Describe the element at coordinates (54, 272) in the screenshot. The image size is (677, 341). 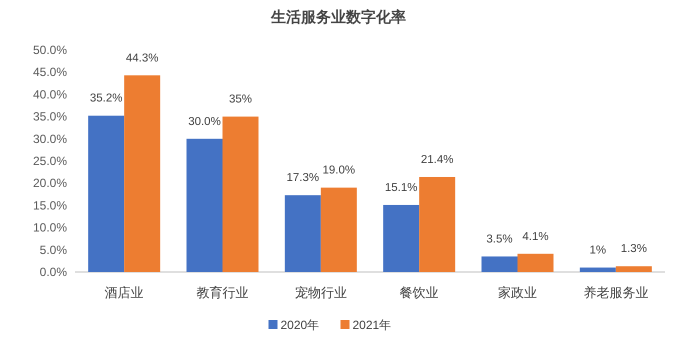
I see `y-tick-label: 0.0%` at that location.